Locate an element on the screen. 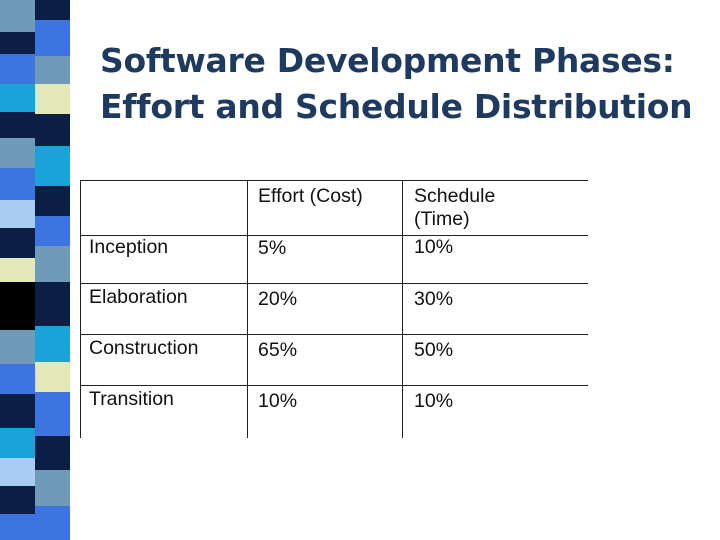 Image resolution: width=720 pixels, height=540 pixels. row-schedule-transition: 10% is located at coordinates (434, 401).